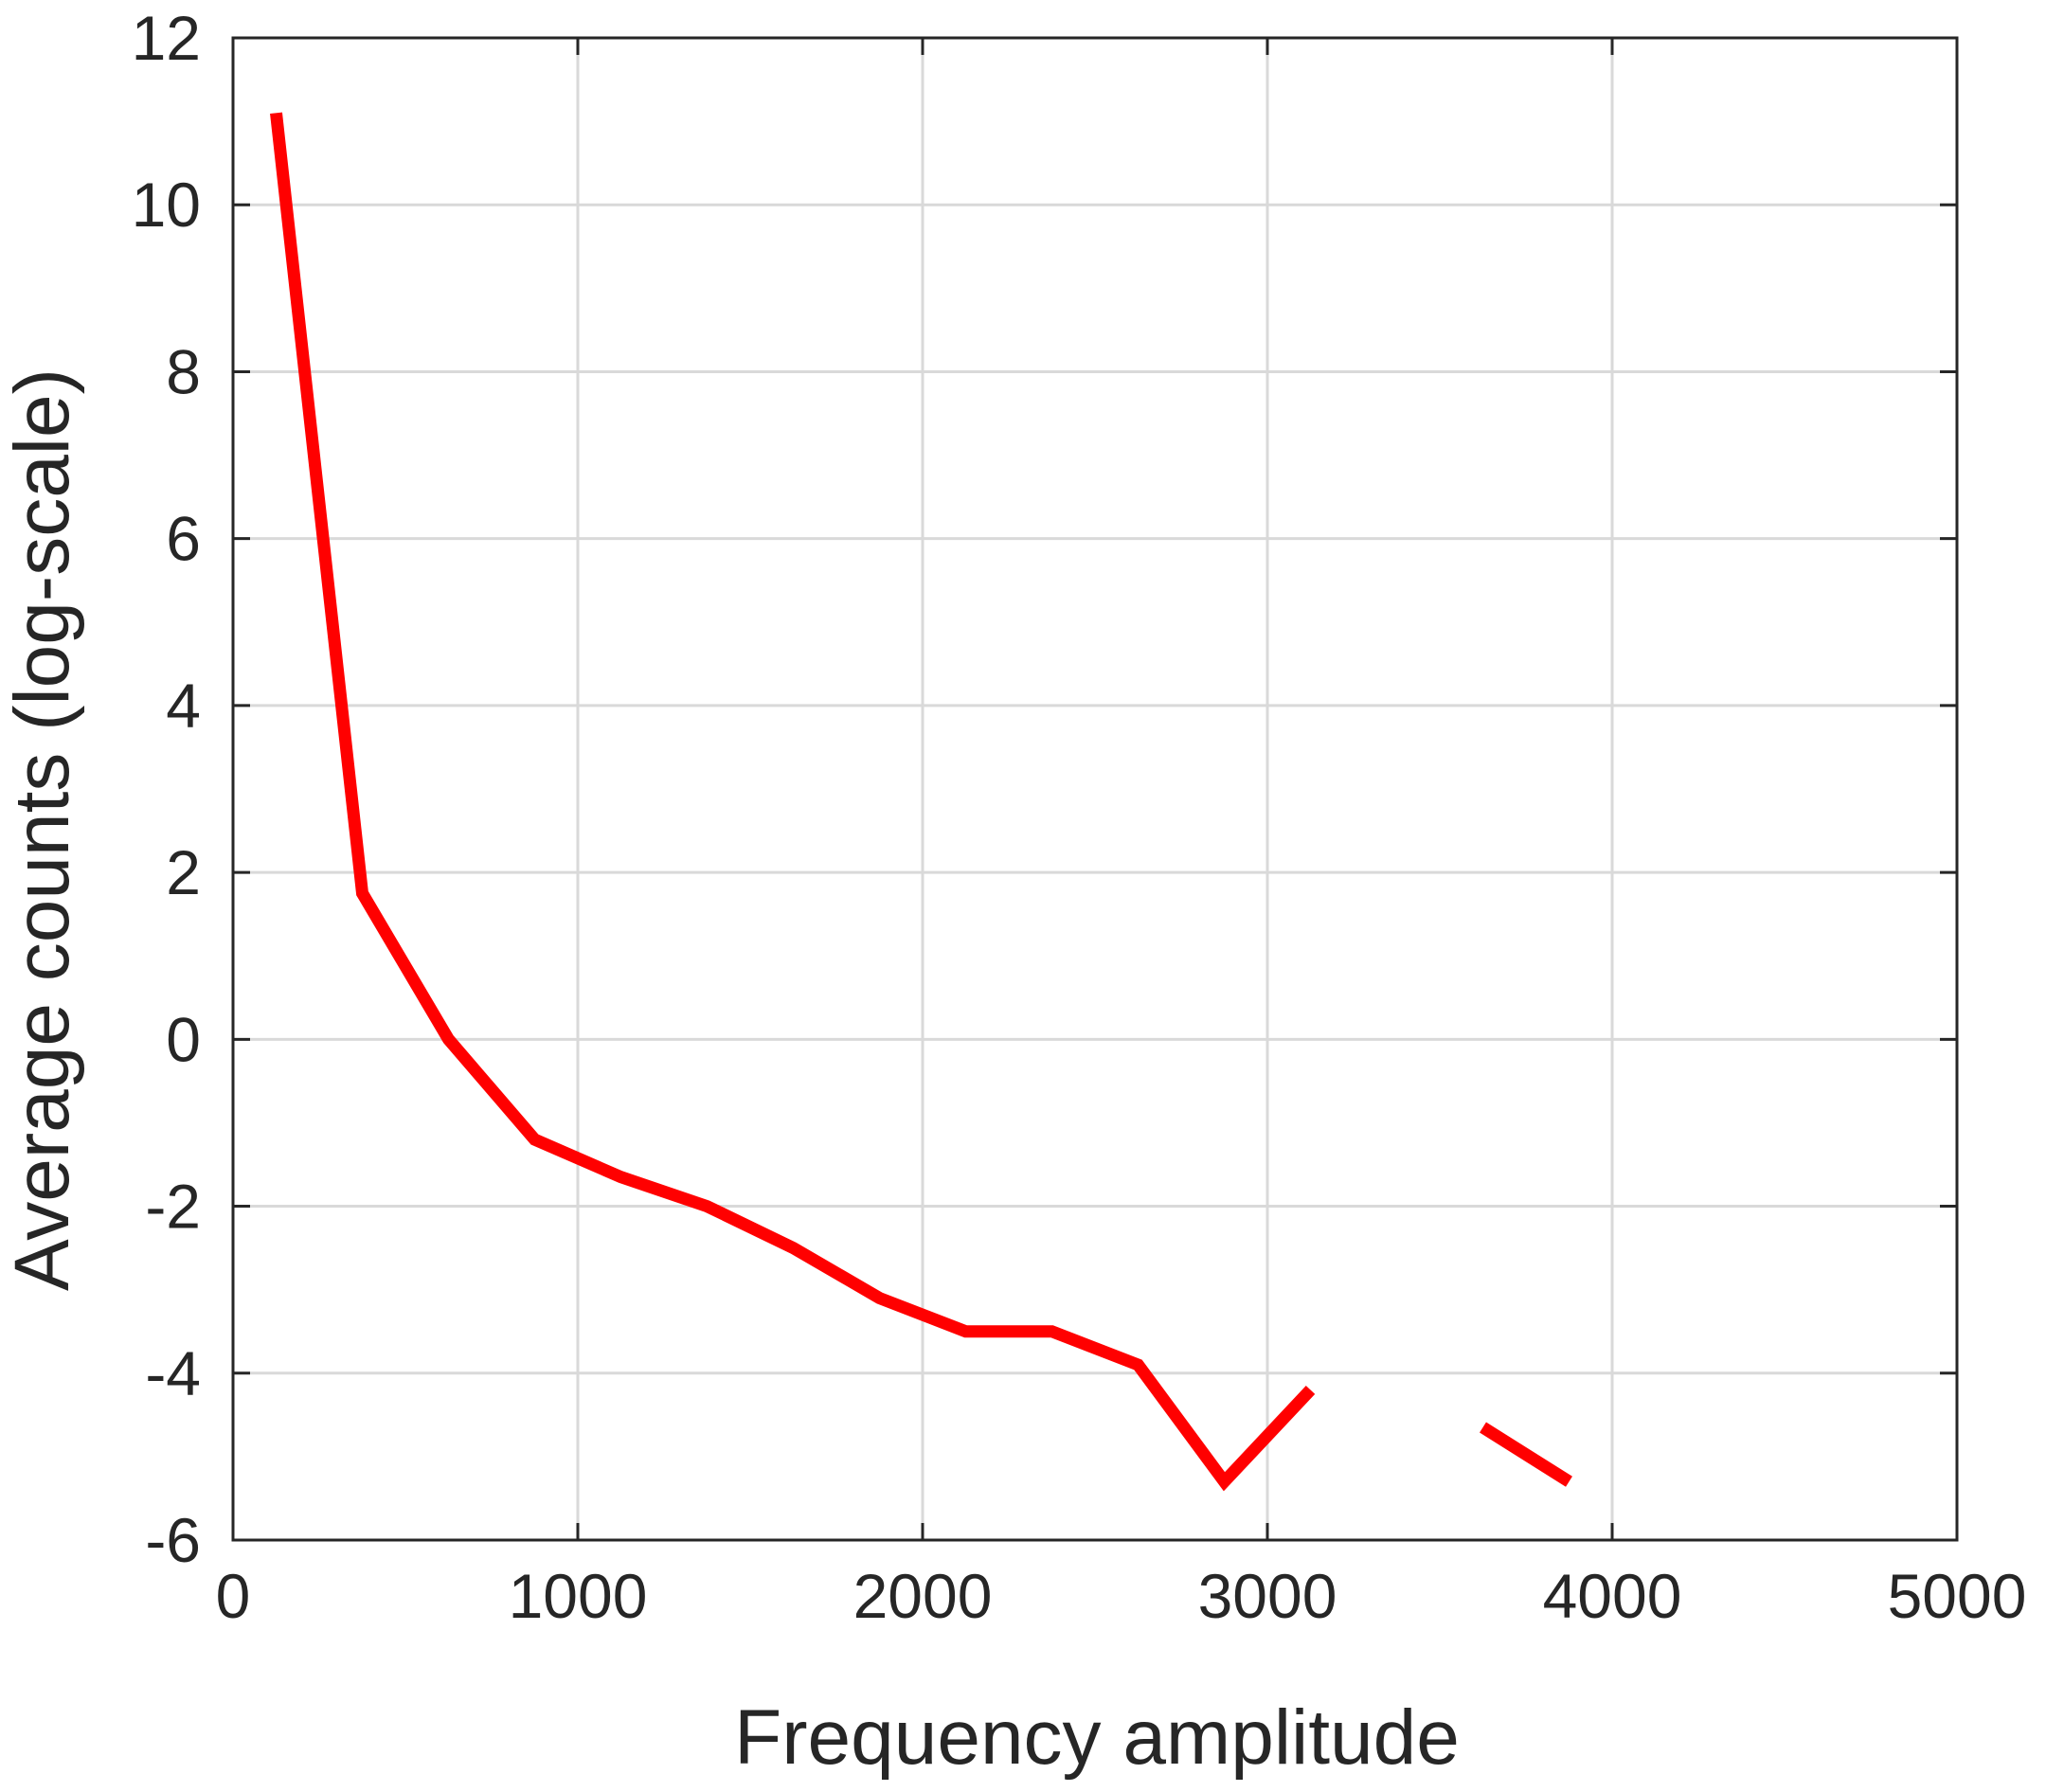 The width and height of the screenshot is (2046, 1792). I want to click on y-tick-label: 4, so click(183, 706).